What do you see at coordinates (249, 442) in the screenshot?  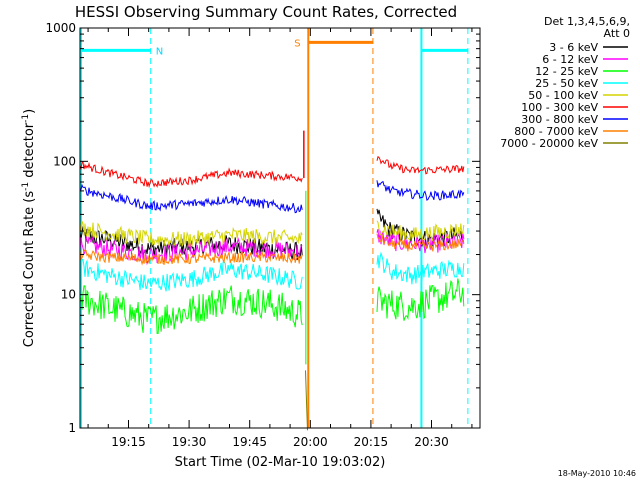 I see `x-tick-label: 19:45` at bounding box center [249, 442].